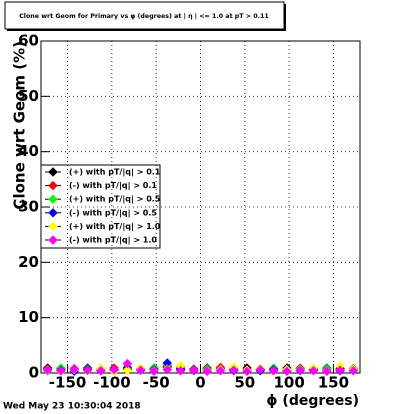  What do you see at coordinates (28, 96) in the screenshot?
I see `y-tick-label: 50` at bounding box center [28, 96].